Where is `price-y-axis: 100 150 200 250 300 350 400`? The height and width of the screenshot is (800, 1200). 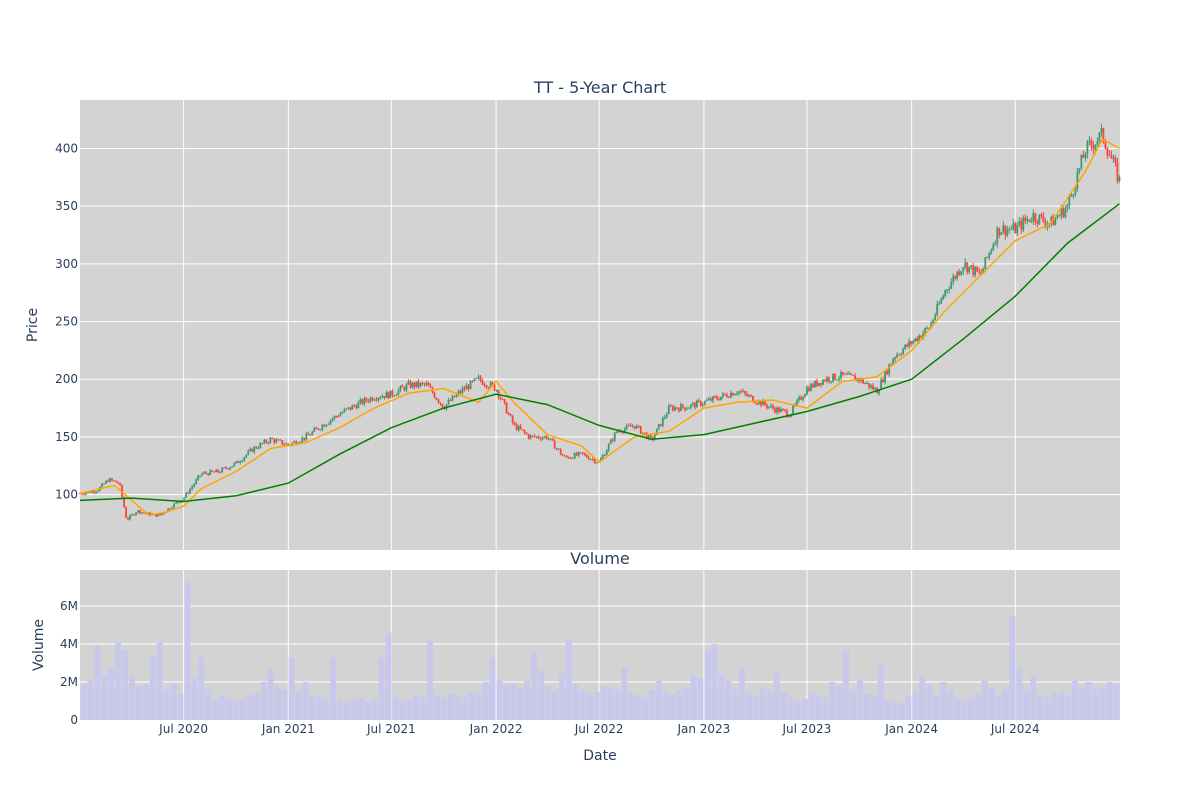 price-y-axis: 100 150 200 250 300 350 400 is located at coordinates (66, 321).